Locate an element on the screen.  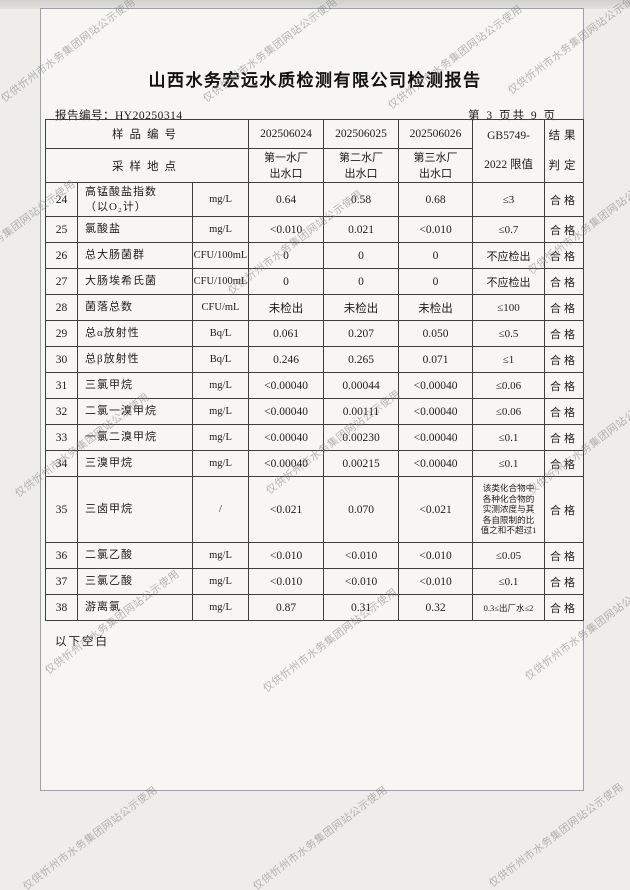
table-row: 30 总β放射性 Bq/L 0.246 0.265 0.071 ≤1 合格 is located at coordinates (315, 359).